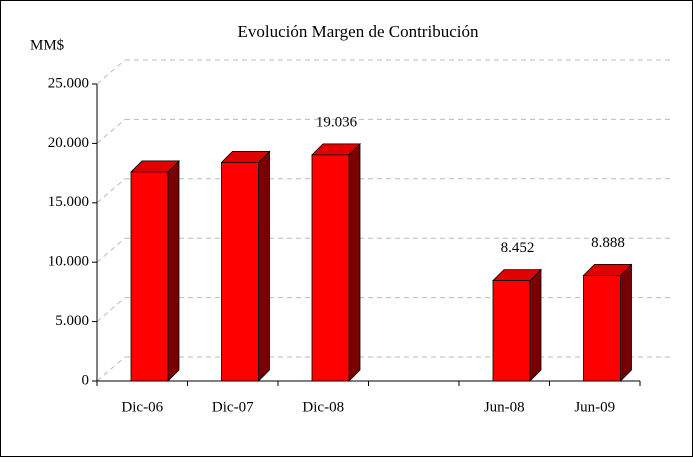 The image size is (693, 462). What do you see at coordinates (68, 143) in the screenshot?
I see `y-tick-label: 20.000` at bounding box center [68, 143].